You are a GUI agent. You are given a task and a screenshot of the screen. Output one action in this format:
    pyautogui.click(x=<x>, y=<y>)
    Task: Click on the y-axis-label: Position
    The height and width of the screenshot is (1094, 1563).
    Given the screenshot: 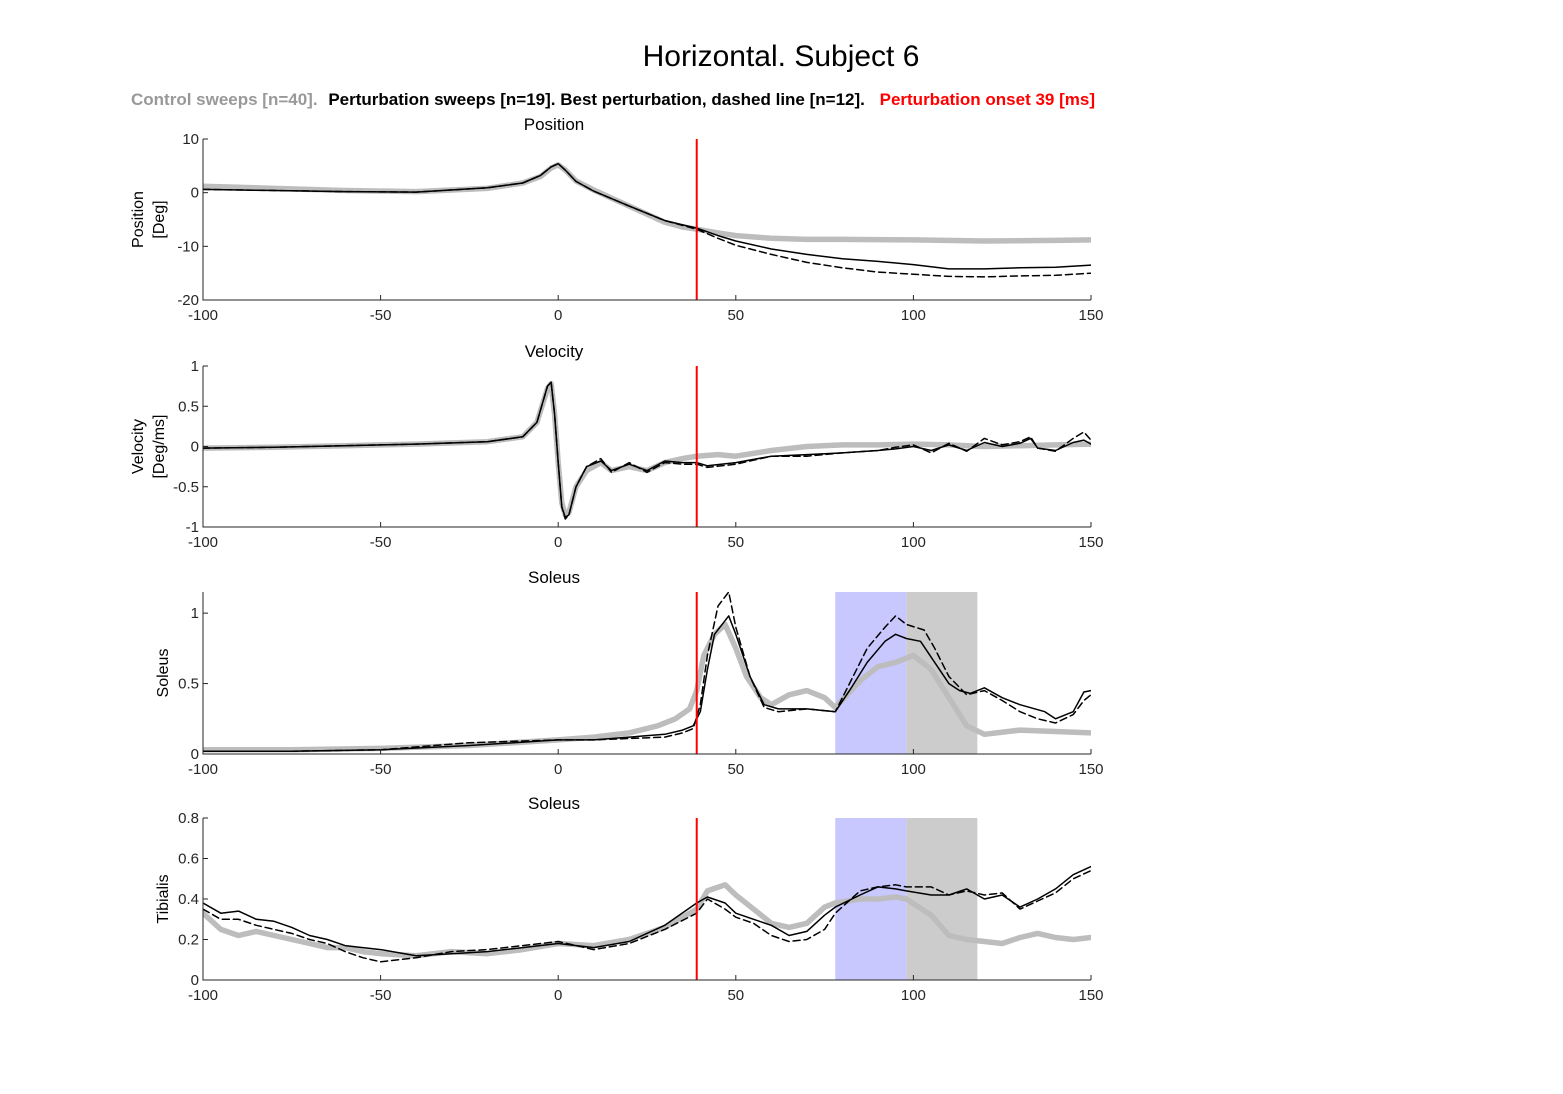 What is the action you would take?
    pyautogui.click(x=138, y=219)
    